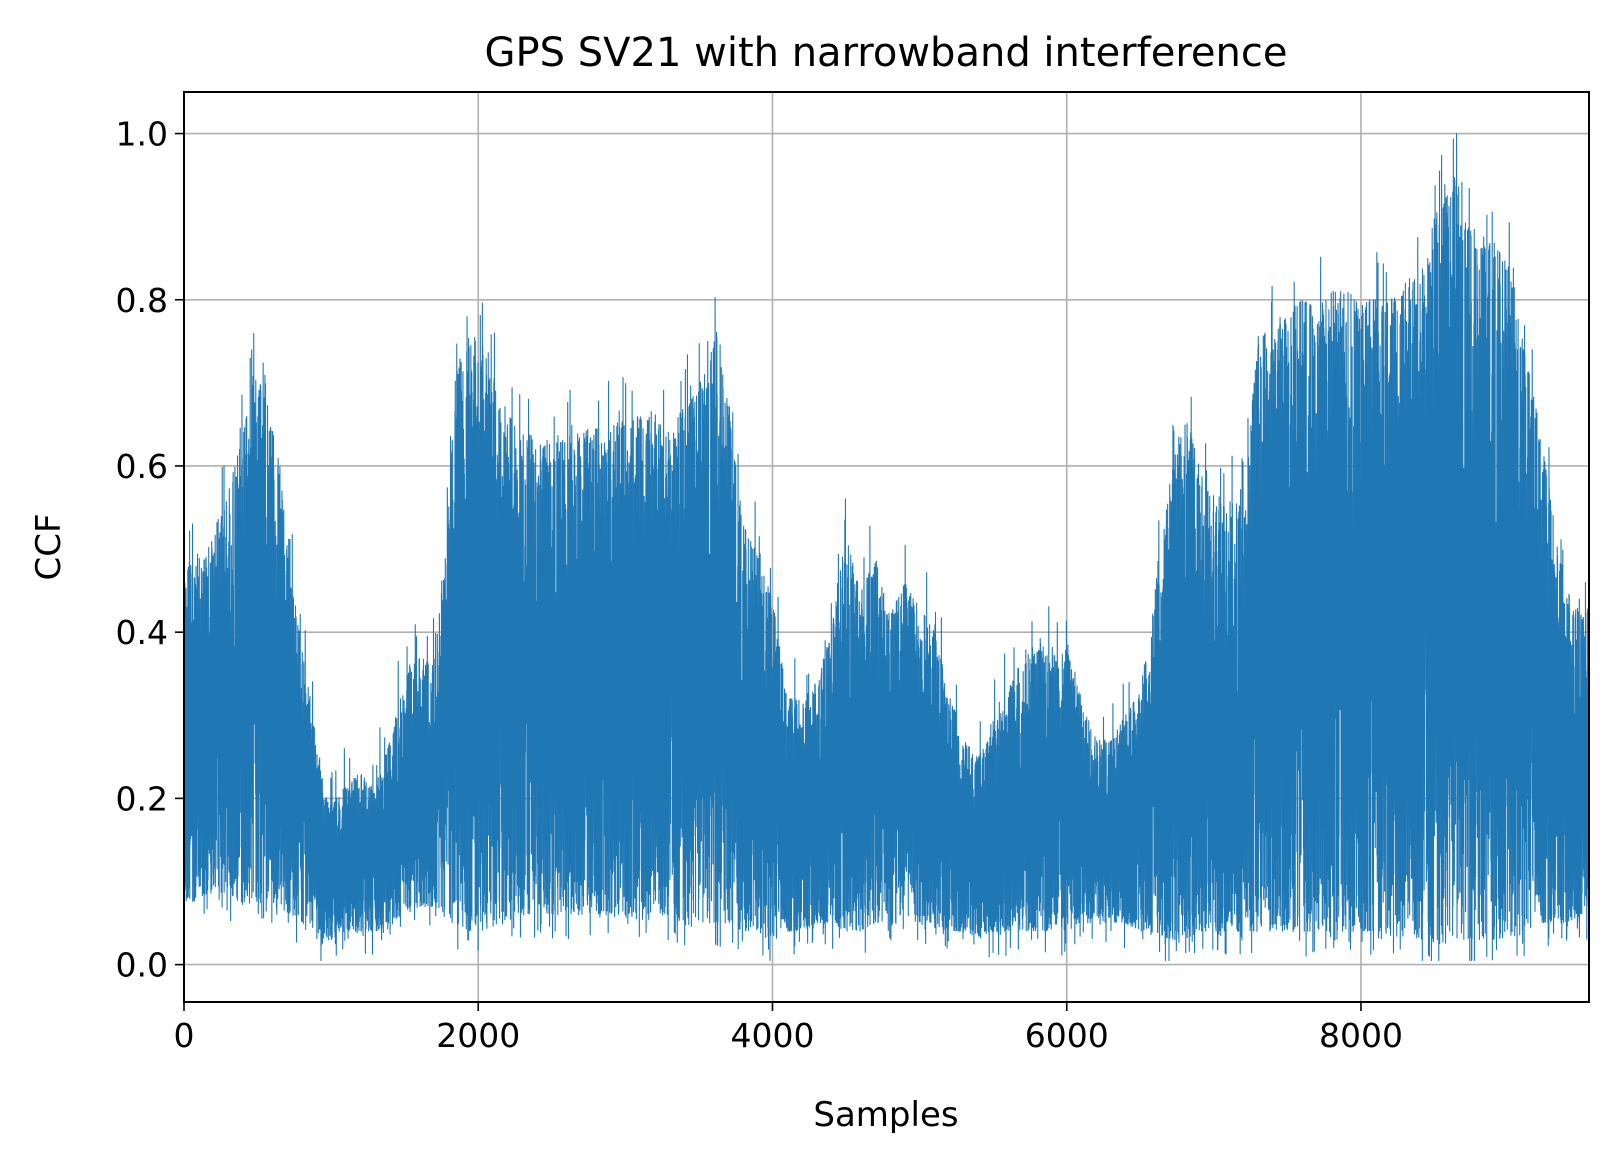 The image size is (1609, 1158). I want to click on x-axis-label: Samples, so click(885, 1115).